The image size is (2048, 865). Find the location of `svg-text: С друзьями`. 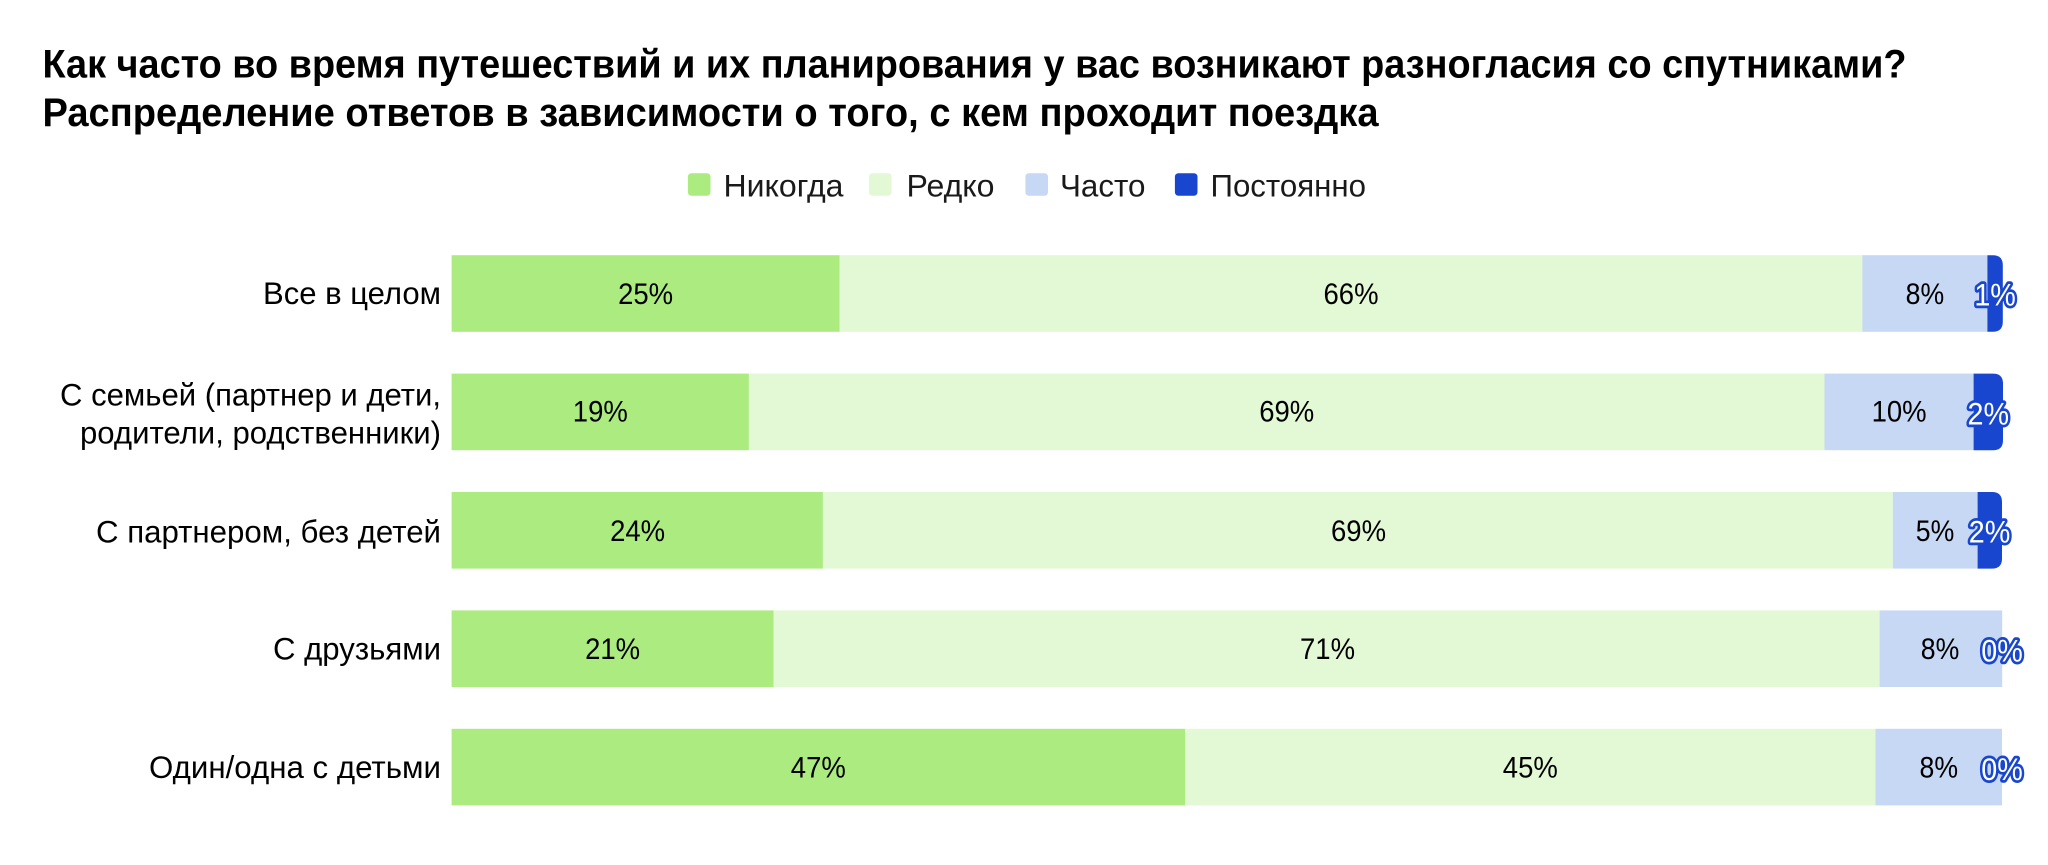

svg-text: С друзьями is located at coordinates (357, 649).